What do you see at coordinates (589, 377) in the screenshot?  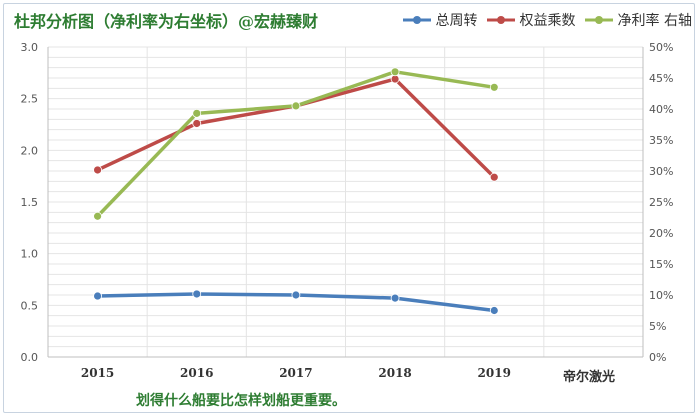 I see `company-label: 帝尔激光` at bounding box center [589, 377].